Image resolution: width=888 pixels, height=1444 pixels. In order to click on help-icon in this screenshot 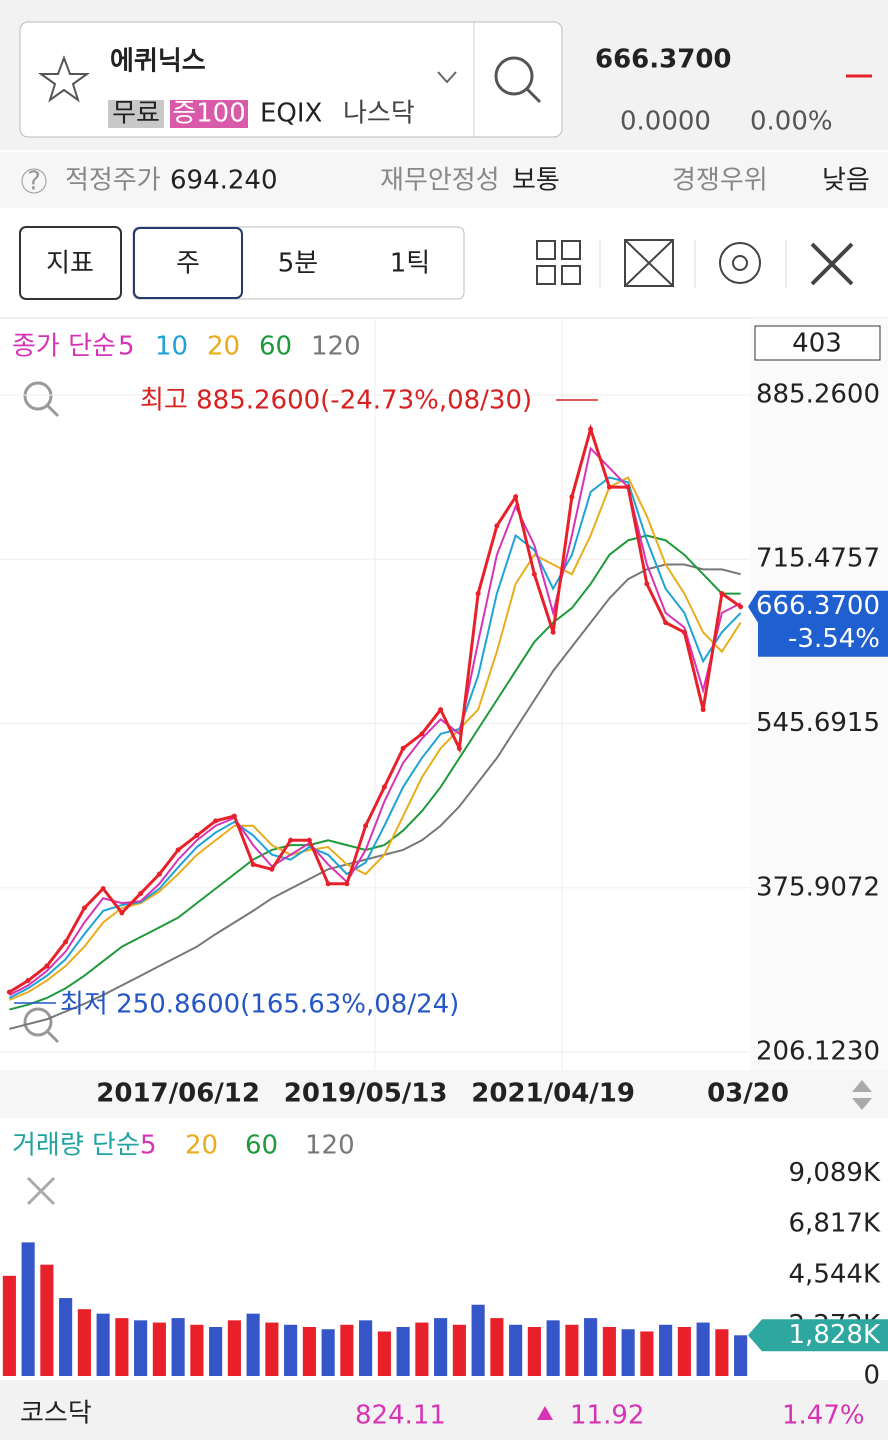, I will do `click(34, 181)`.